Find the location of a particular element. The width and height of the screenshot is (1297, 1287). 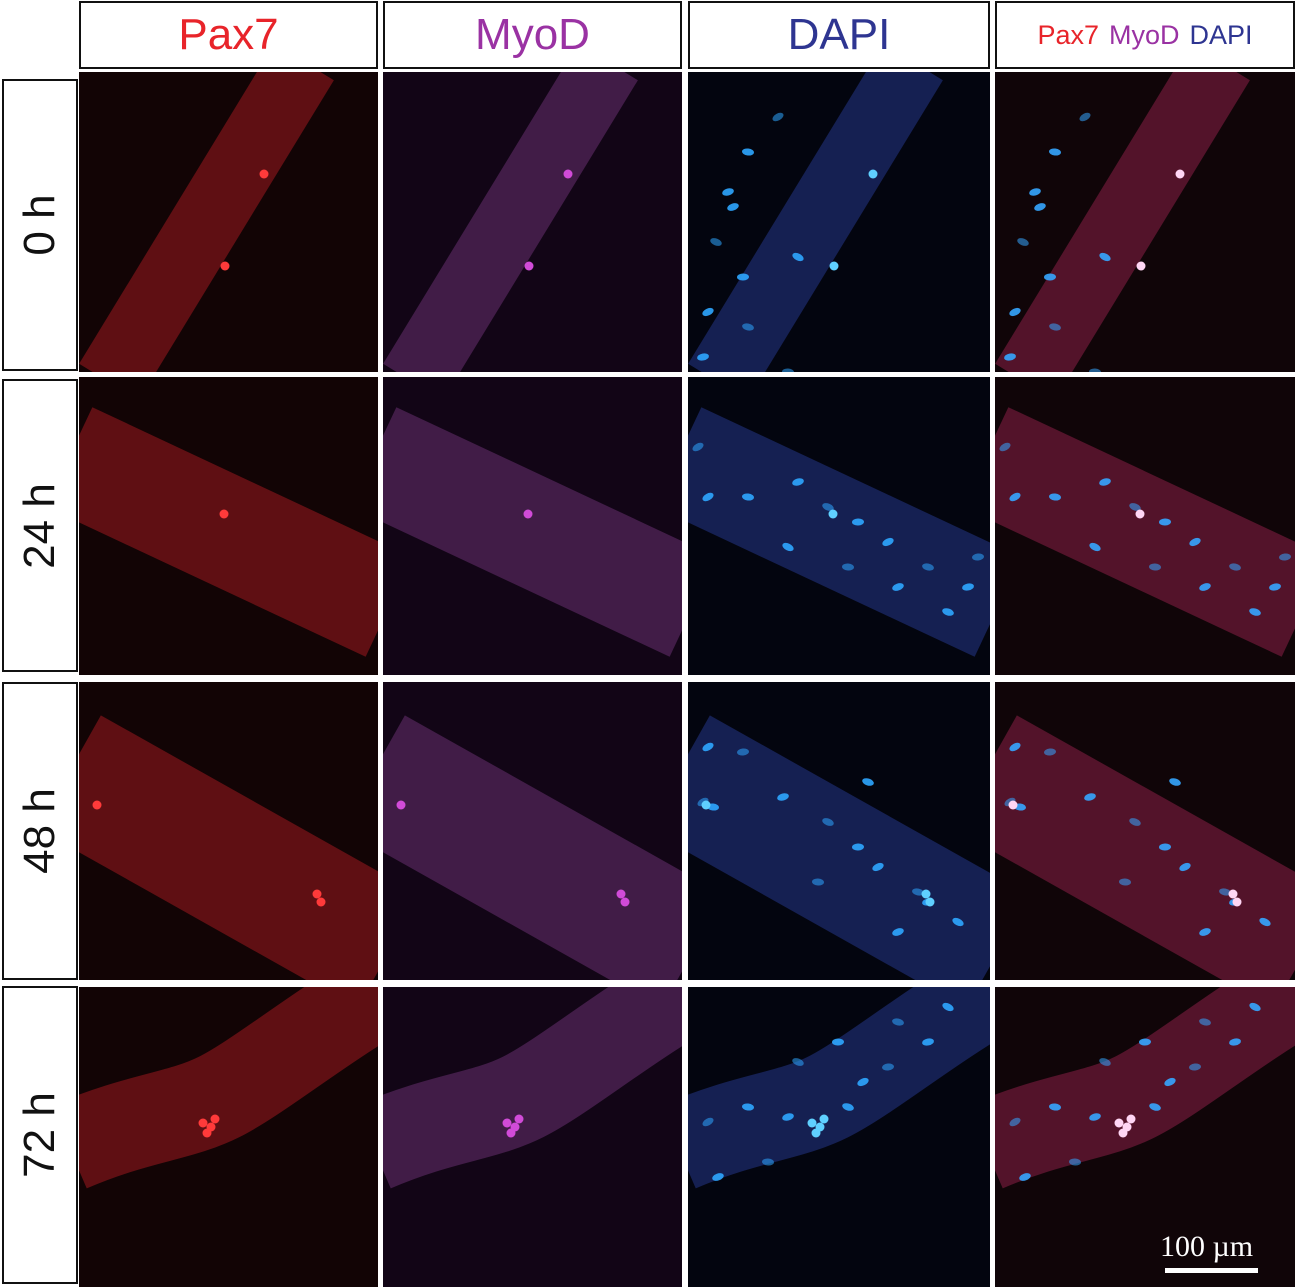

row-header-0h: 0 h is located at coordinates (40, 225).